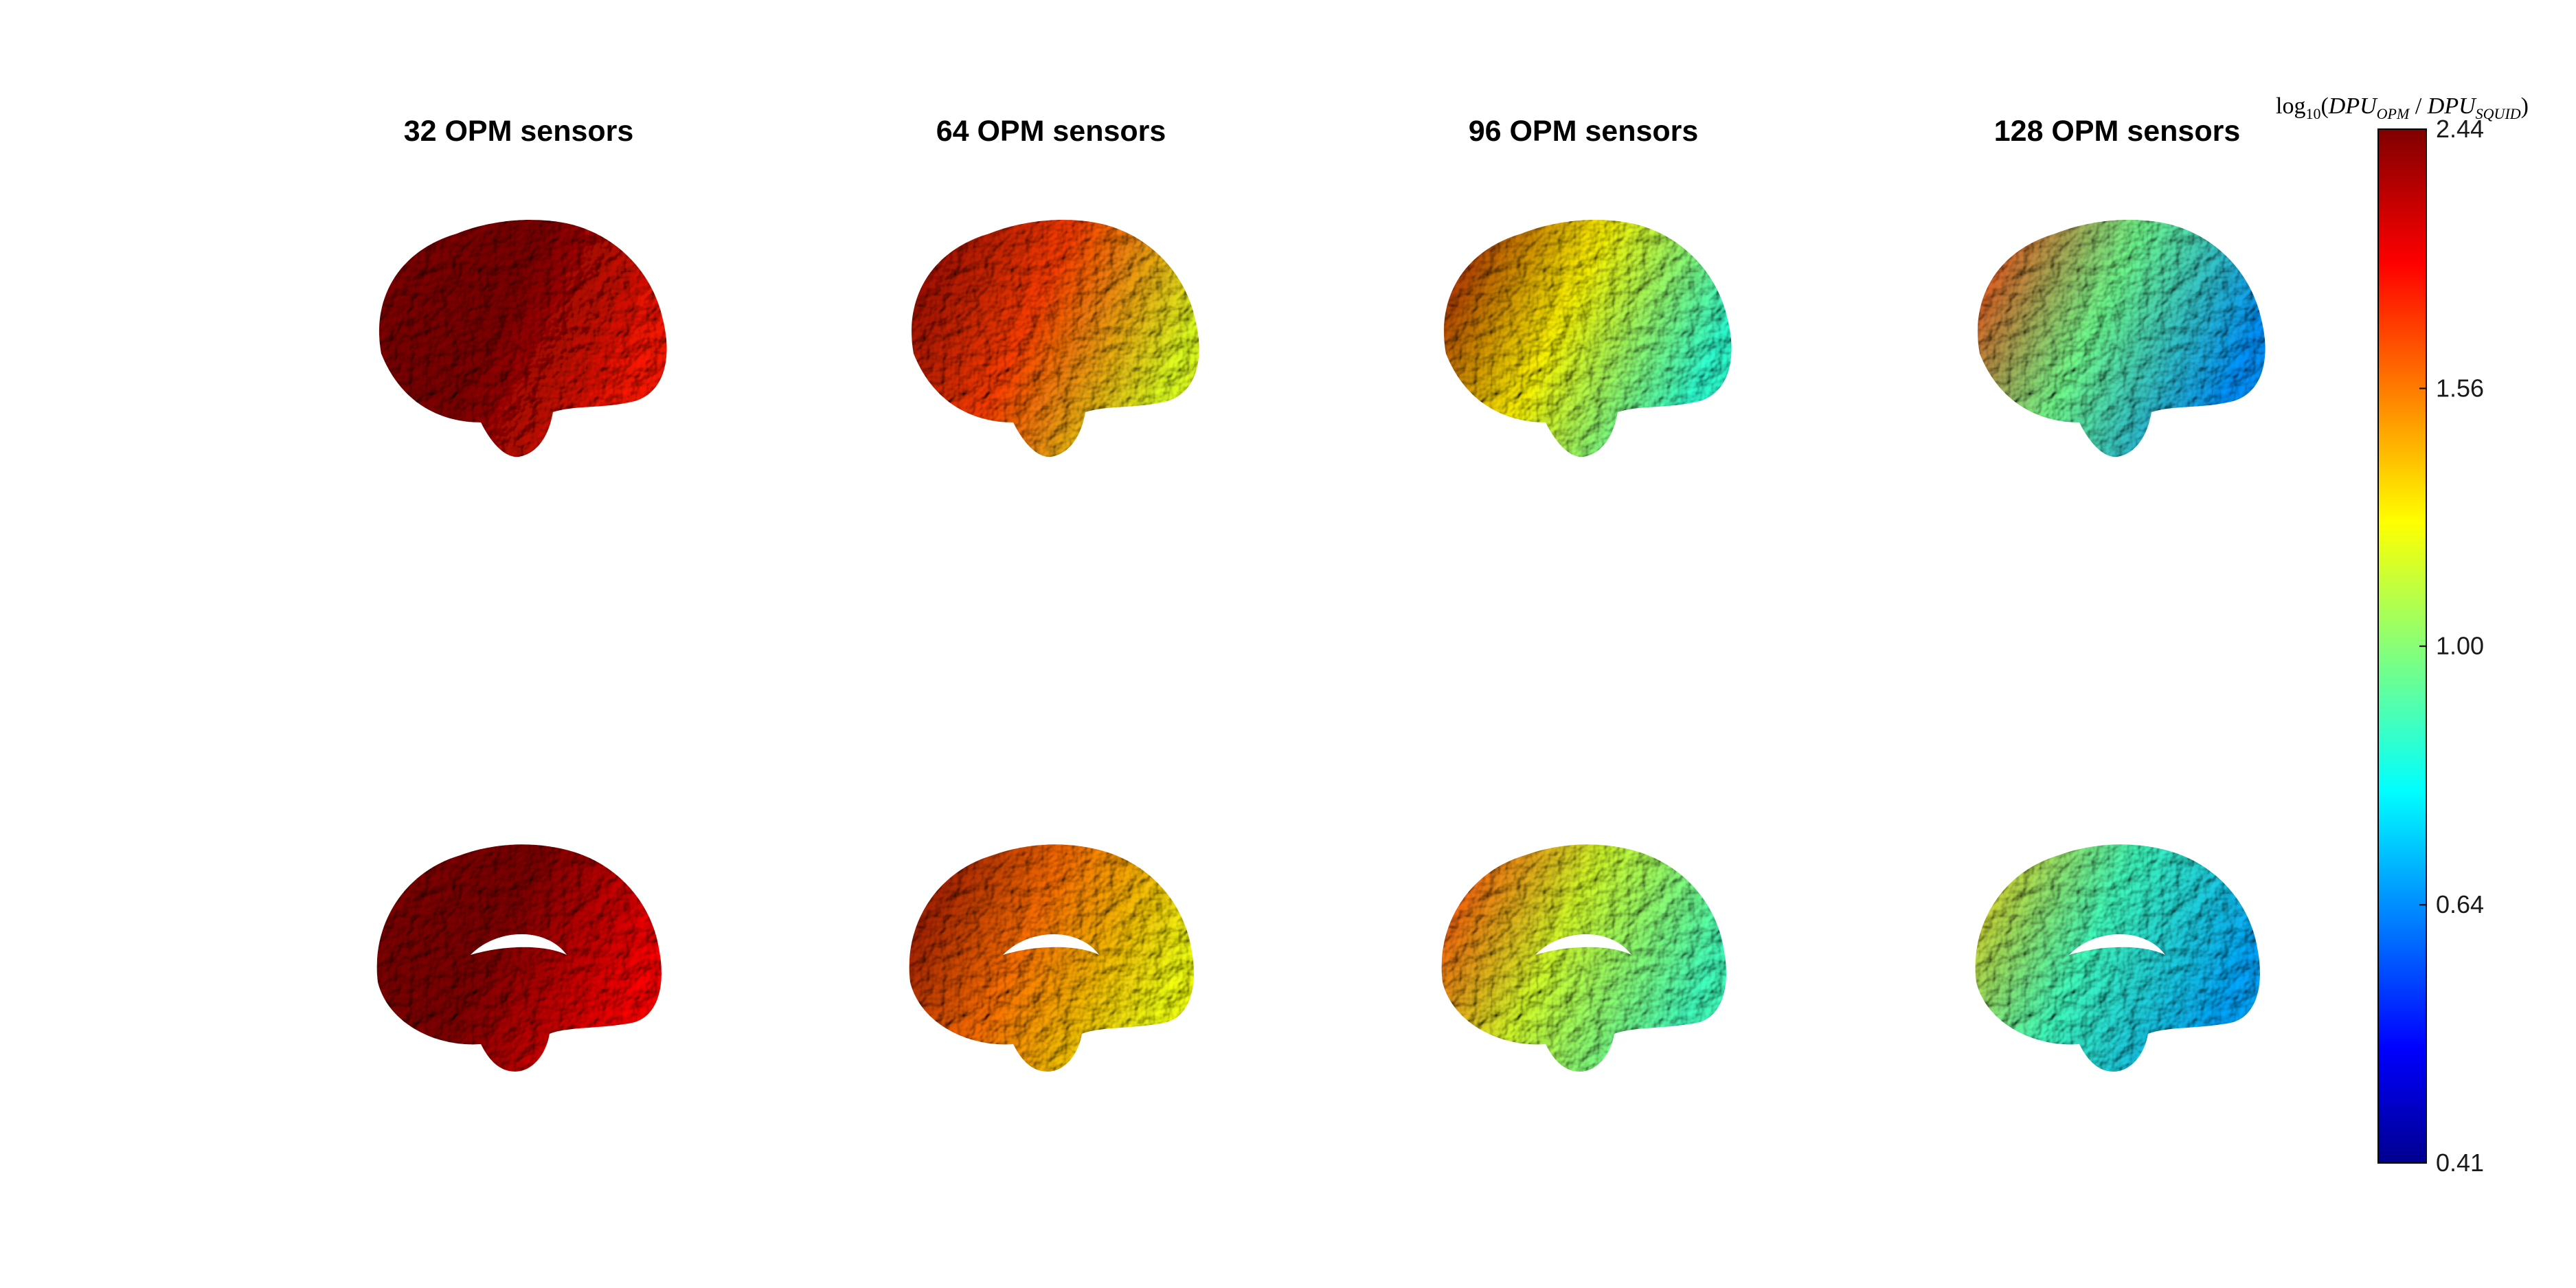 The image size is (2576, 1288). I want to click on colorbar-tick-label: 2.44, so click(2460, 129).